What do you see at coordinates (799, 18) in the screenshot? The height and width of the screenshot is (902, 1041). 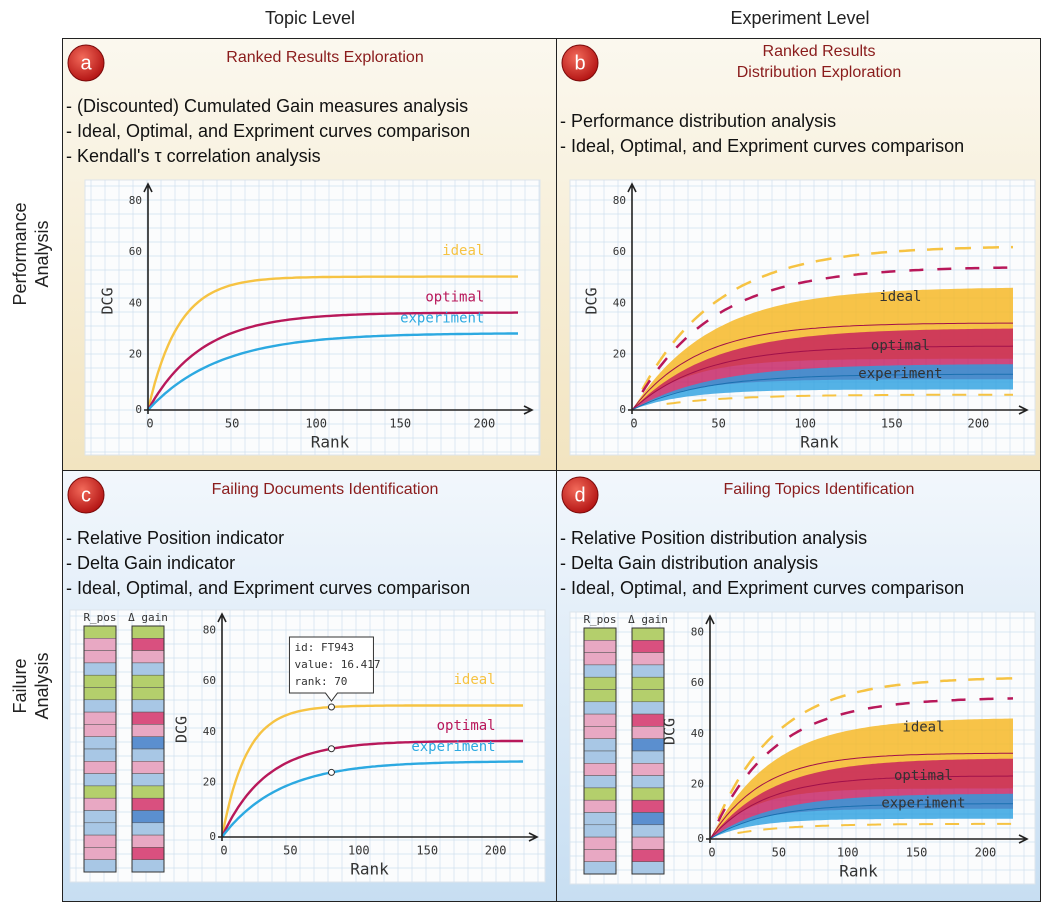 I see `column-header: Experiment Level` at bounding box center [799, 18].